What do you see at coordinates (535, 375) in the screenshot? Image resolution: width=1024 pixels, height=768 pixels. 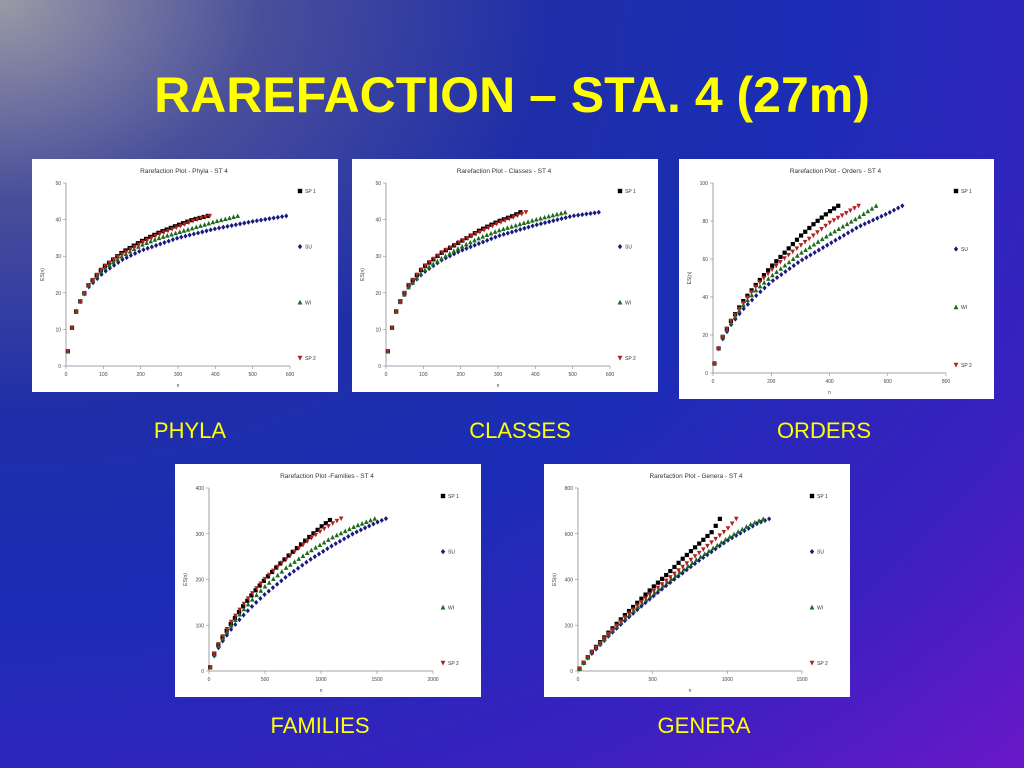 I see `x-tick-label: 400` at bounding box center [535, 375].